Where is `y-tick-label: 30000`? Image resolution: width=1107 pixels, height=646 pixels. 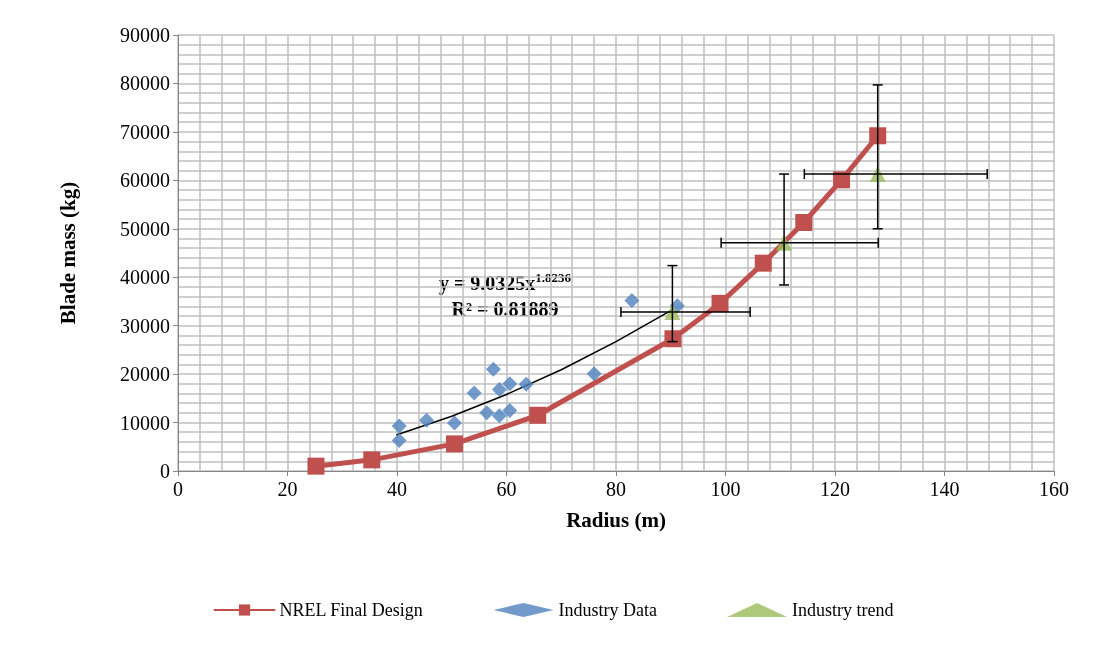
y-tick-label: 30000 is located at coordinates (145, 325).